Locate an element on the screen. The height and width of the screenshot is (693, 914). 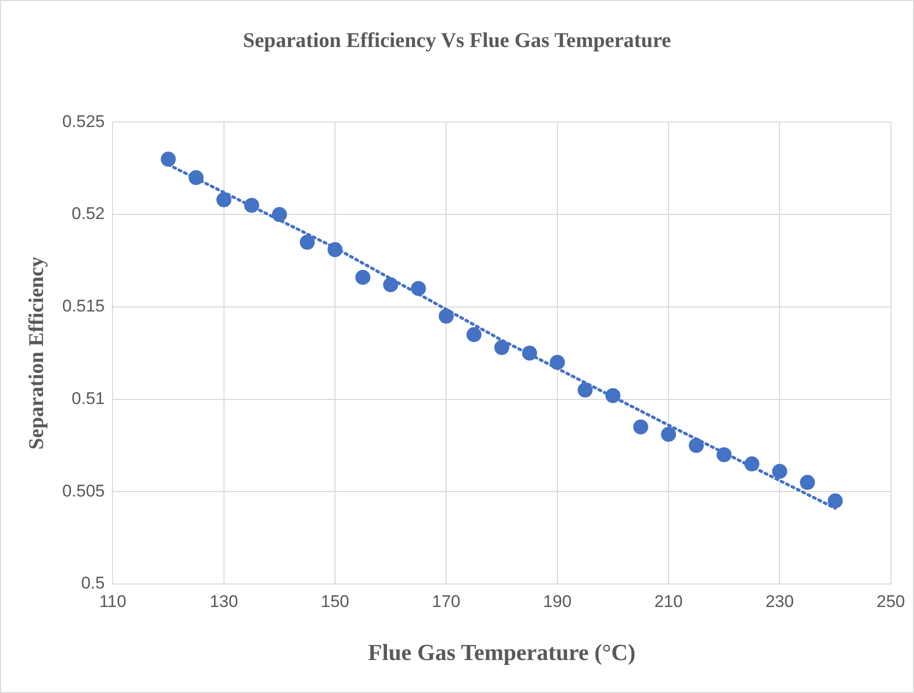
x-tick-label: 170 is located at coordinates (446, 601).